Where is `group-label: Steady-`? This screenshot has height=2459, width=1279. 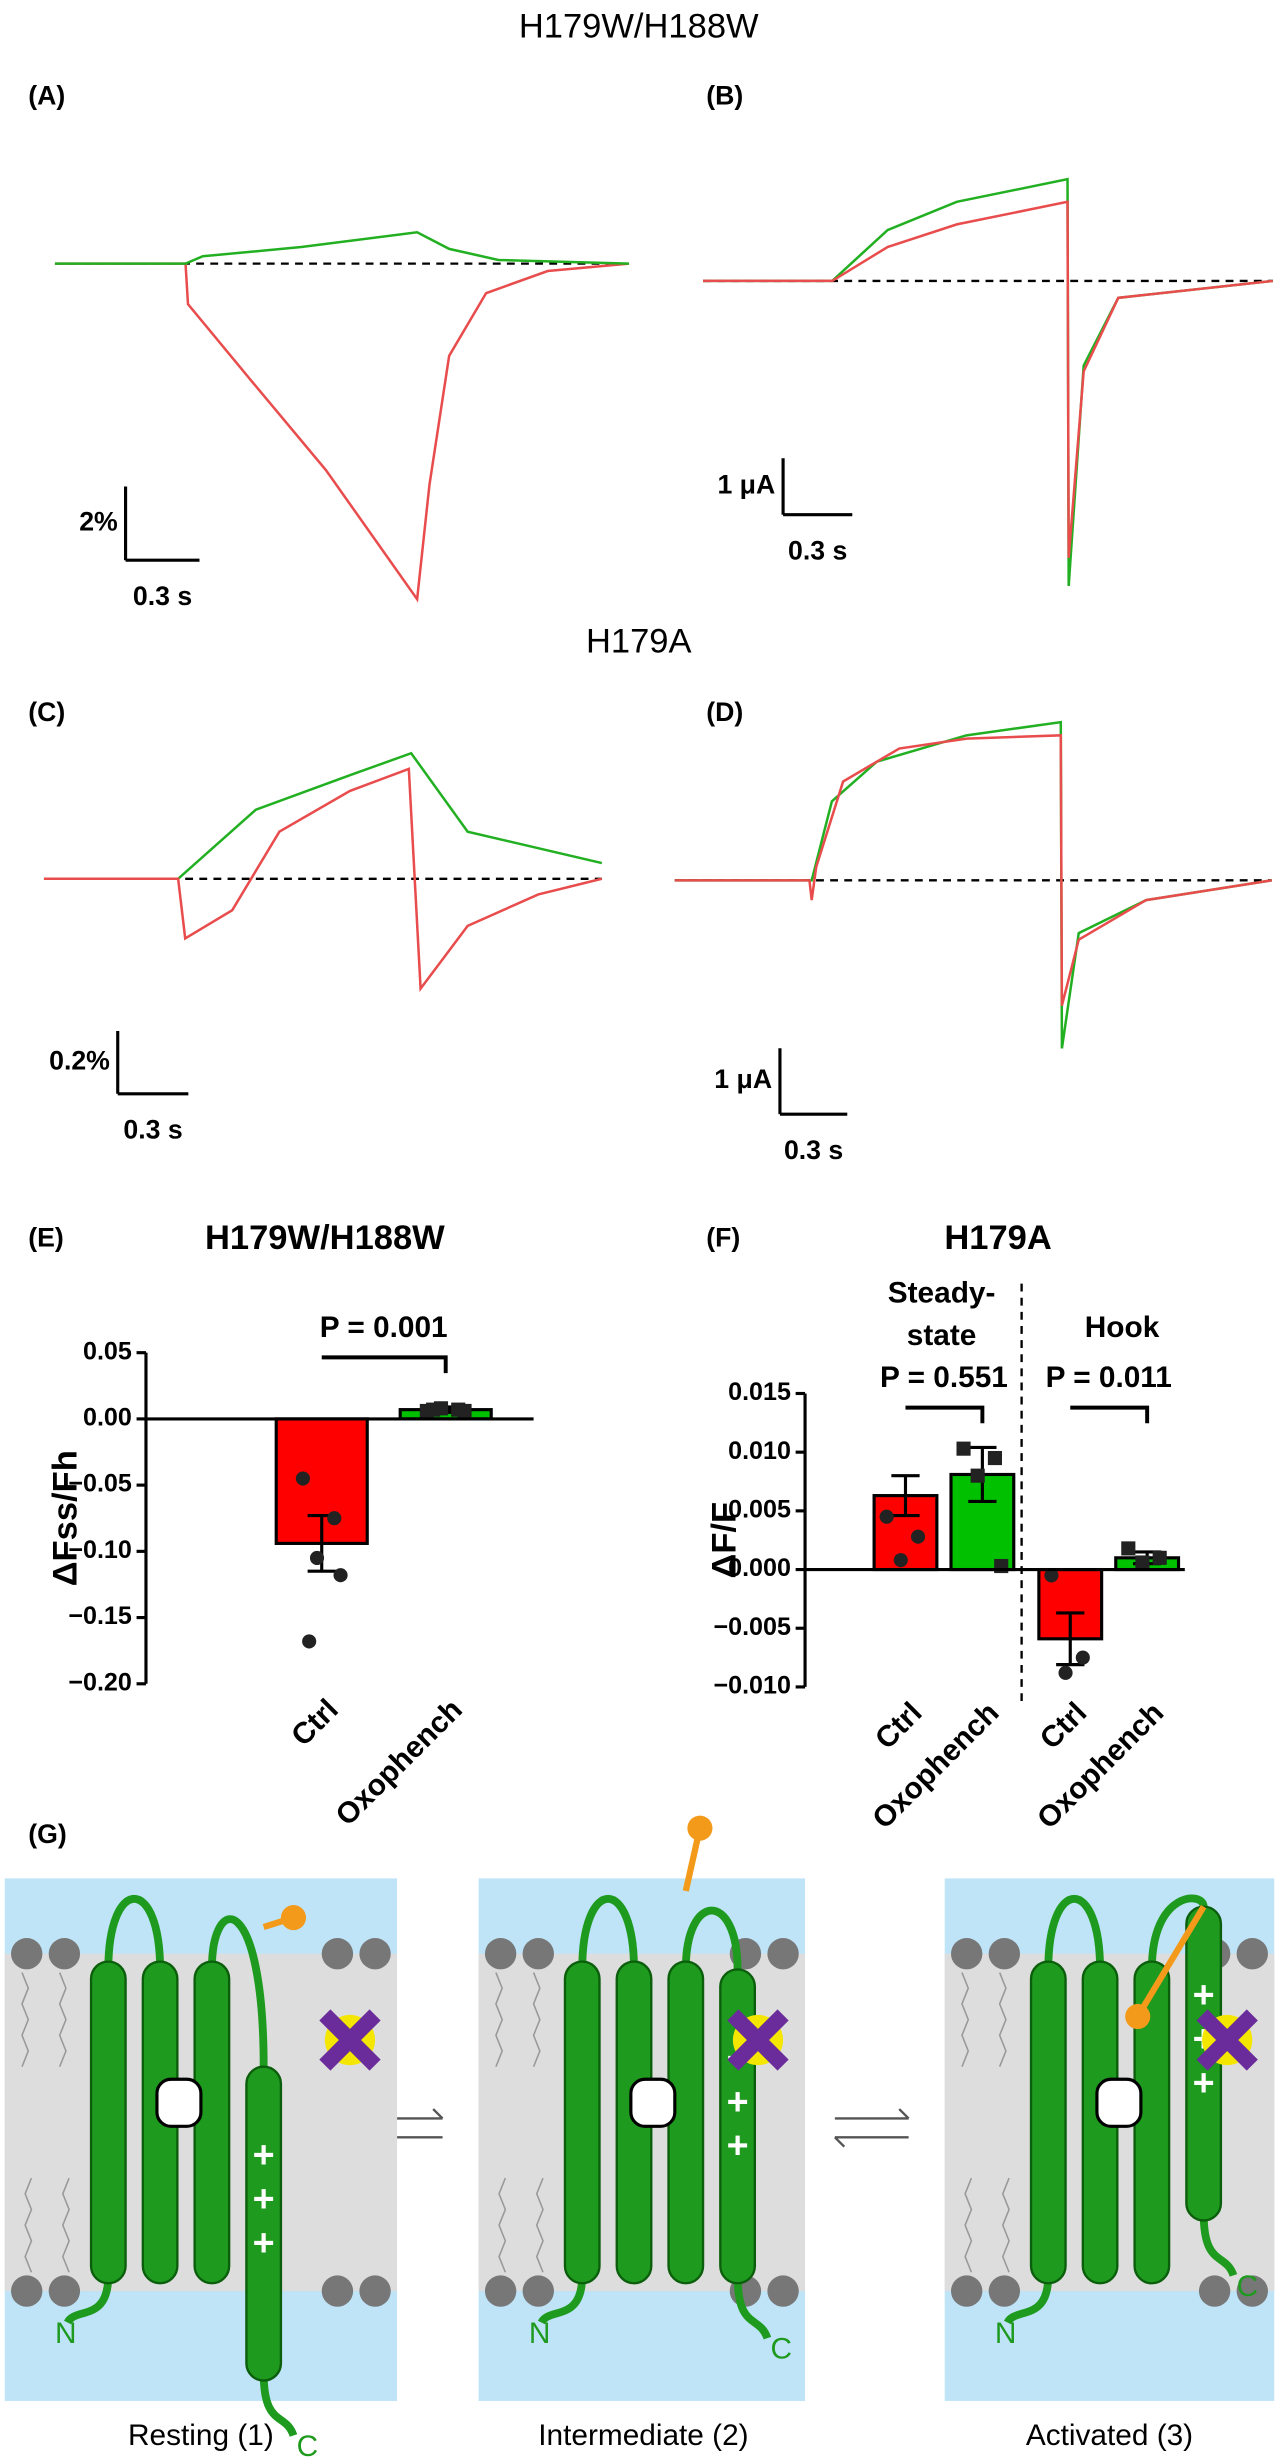
group-label: Steady- is located at coordinates (942, 1292).